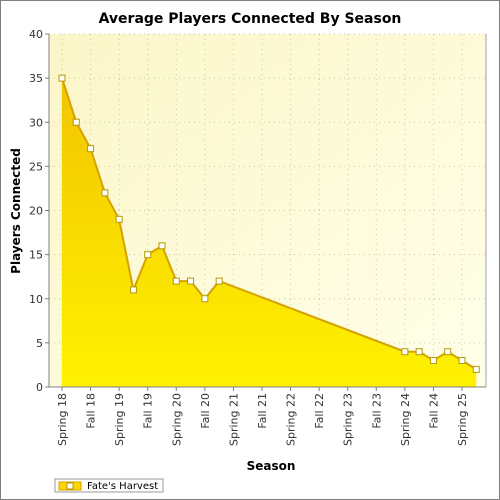 The image size is (500, 500). What do you see at coordinates (262, 411) in the screenshot?
I see `x-tick-label: Fall 21` at bounding box center [262, 411].